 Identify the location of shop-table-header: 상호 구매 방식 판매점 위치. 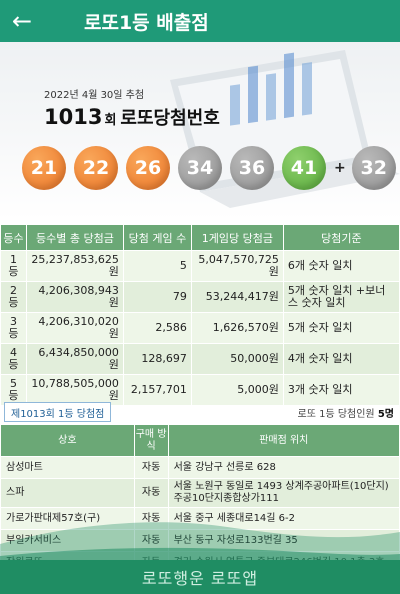
(200, 440).